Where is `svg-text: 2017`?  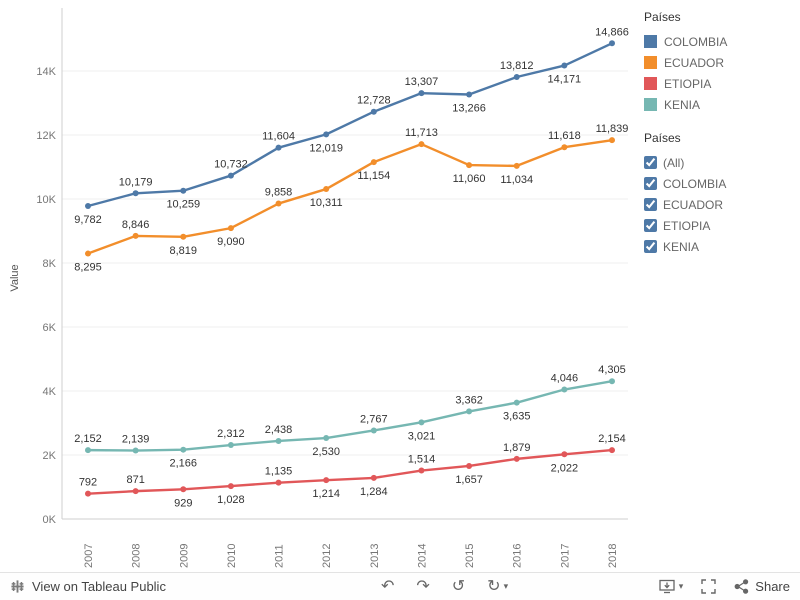 svg-text: 2017 is located at coordinates (565, 556).